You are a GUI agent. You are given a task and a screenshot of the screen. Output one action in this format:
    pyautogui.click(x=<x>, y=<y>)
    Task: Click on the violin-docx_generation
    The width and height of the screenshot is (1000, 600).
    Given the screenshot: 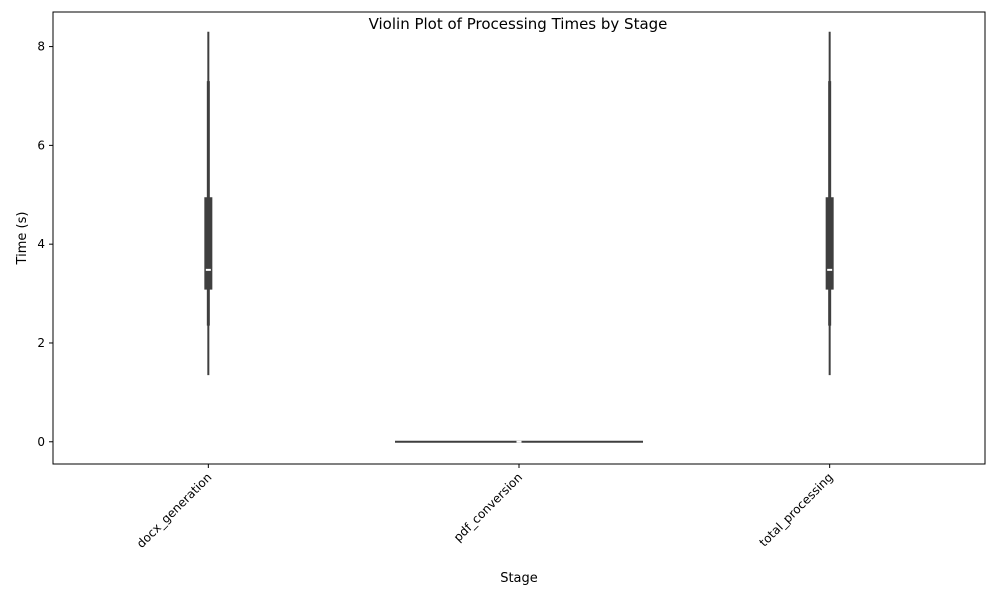 What is the action you would take?
    pyautogui.click(x=208, y=203)
    